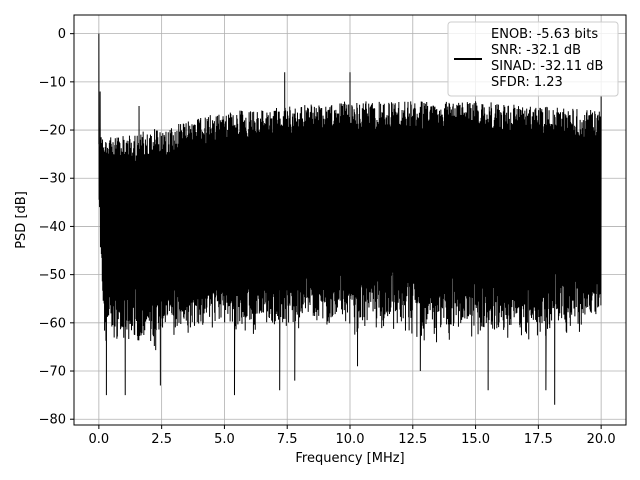 The height and width of the screenshot is (480, 640). I want to click on y-tick-label: −50, so click(52, 275).